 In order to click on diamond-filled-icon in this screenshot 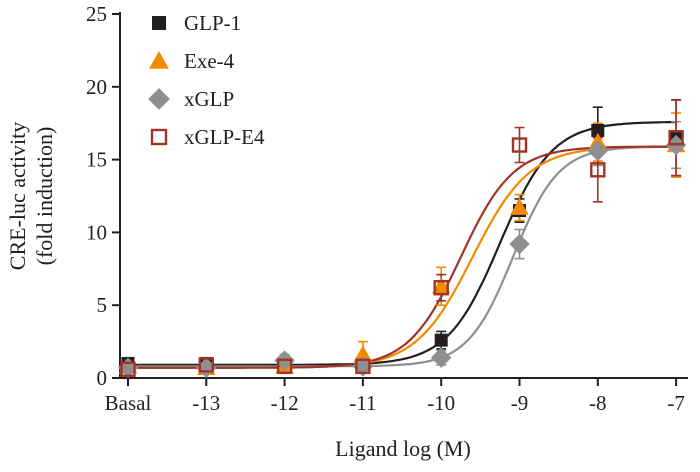, I will do `click(159, 99)`.